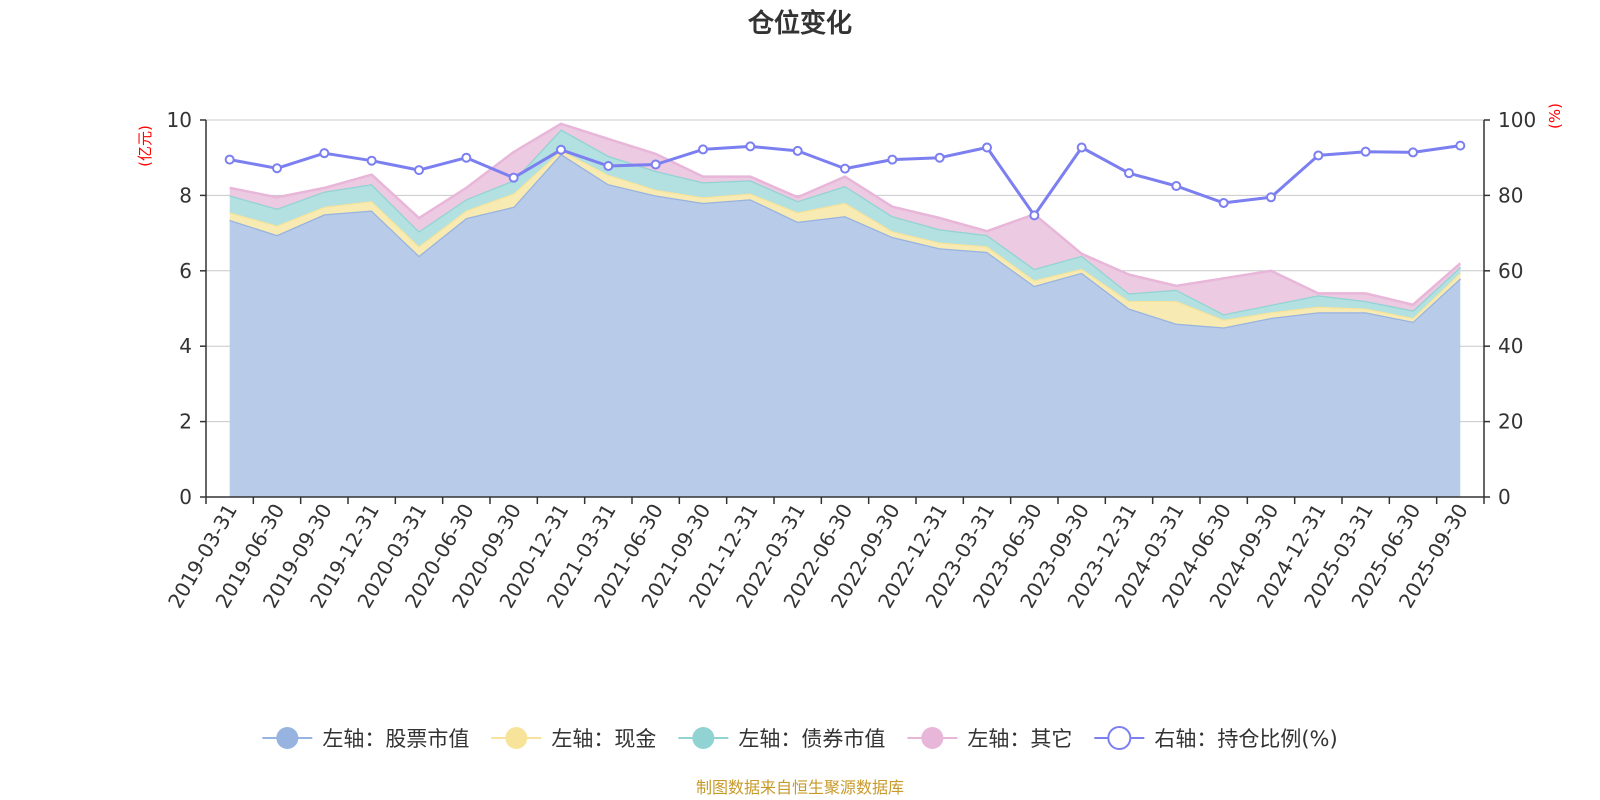 The image size is (1600, 800). What do you see at coordinates (603, 739) in the screenshot?
I see `legend-label-1: 左轴：现金` at bounding box center [603, 739].